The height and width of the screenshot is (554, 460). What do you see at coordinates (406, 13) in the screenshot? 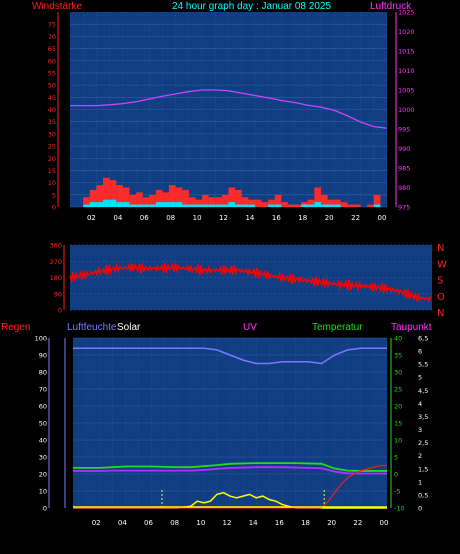
I see `pressure-y-tick: 1025` at bounding box center [406, 13].